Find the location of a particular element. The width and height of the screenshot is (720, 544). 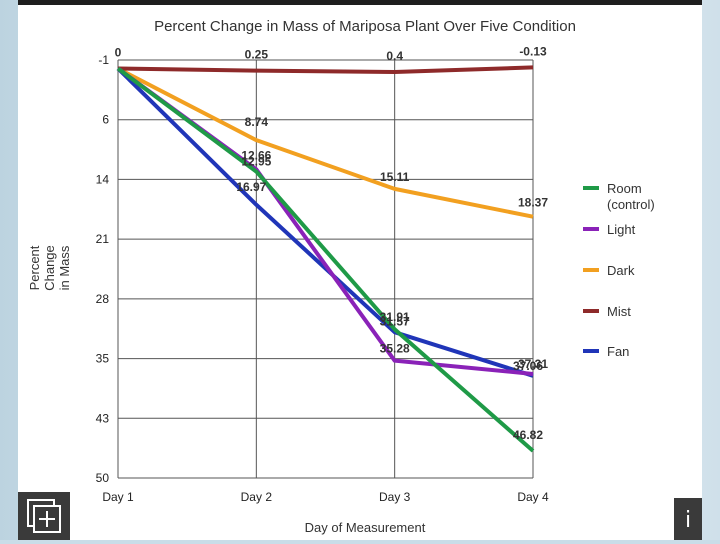

legend-label: Fan is located at coordinates (618, 351).